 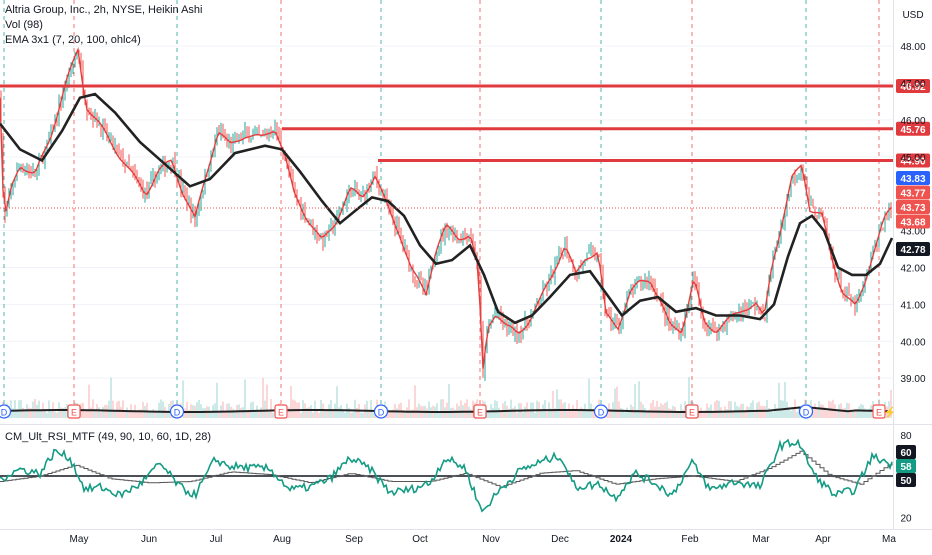 I want to click on price-tick-label: 41.00, so click(x=912, y=305).